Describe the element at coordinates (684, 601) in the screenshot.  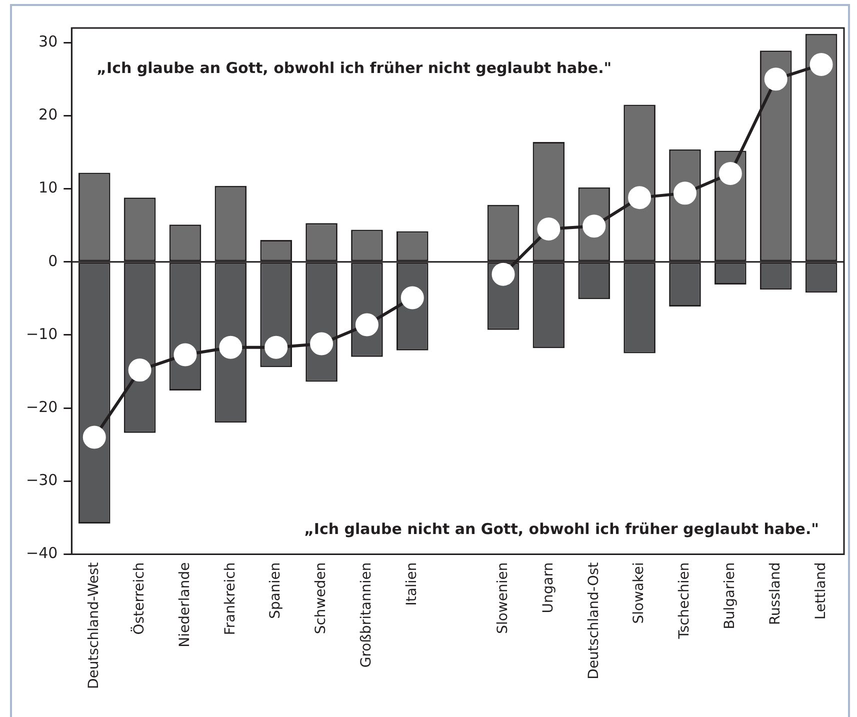
I see `x-tick-label: Tschechien` at that location.